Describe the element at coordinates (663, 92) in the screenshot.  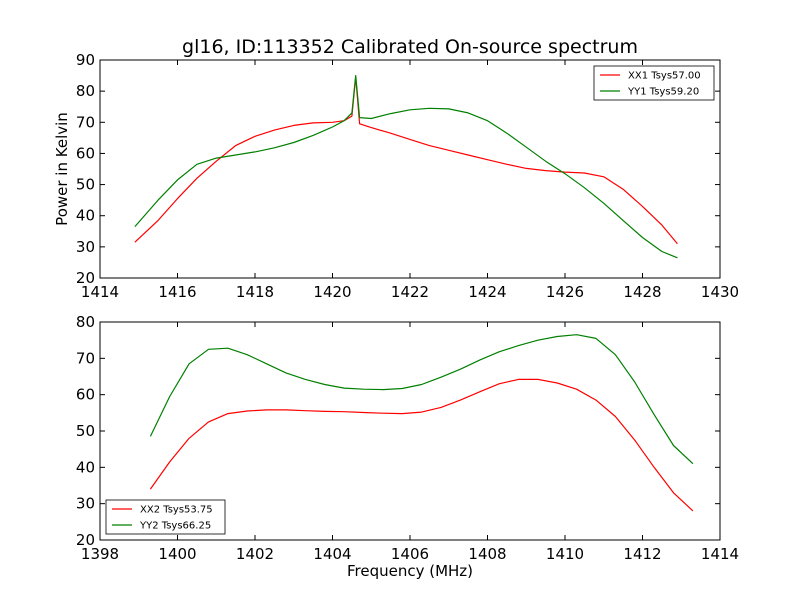
I see `legend-label: YY1 Tsys59.20` at that location.